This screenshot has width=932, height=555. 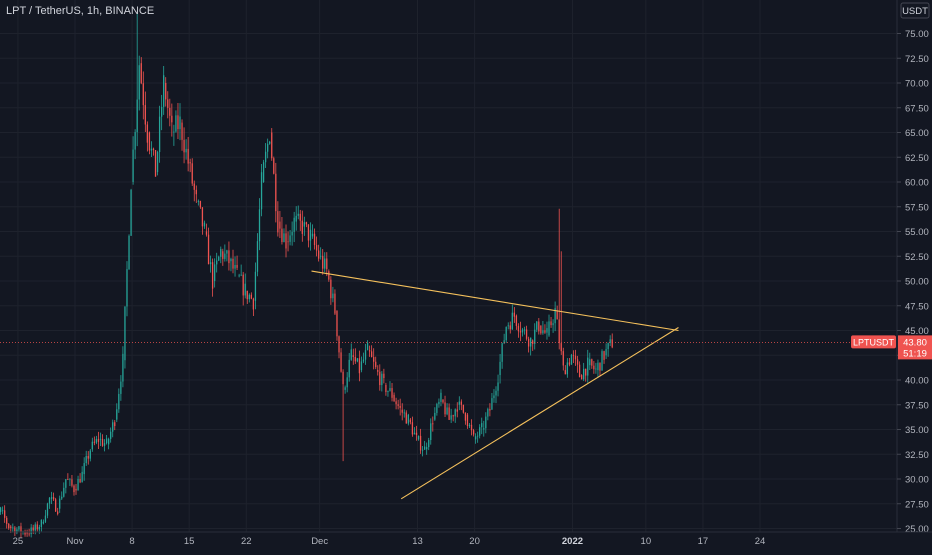 What do you see at coordinates (917, 257) in the screenshot?
I see `price-tick-label: 52.50` at bounding box center [917, 257].